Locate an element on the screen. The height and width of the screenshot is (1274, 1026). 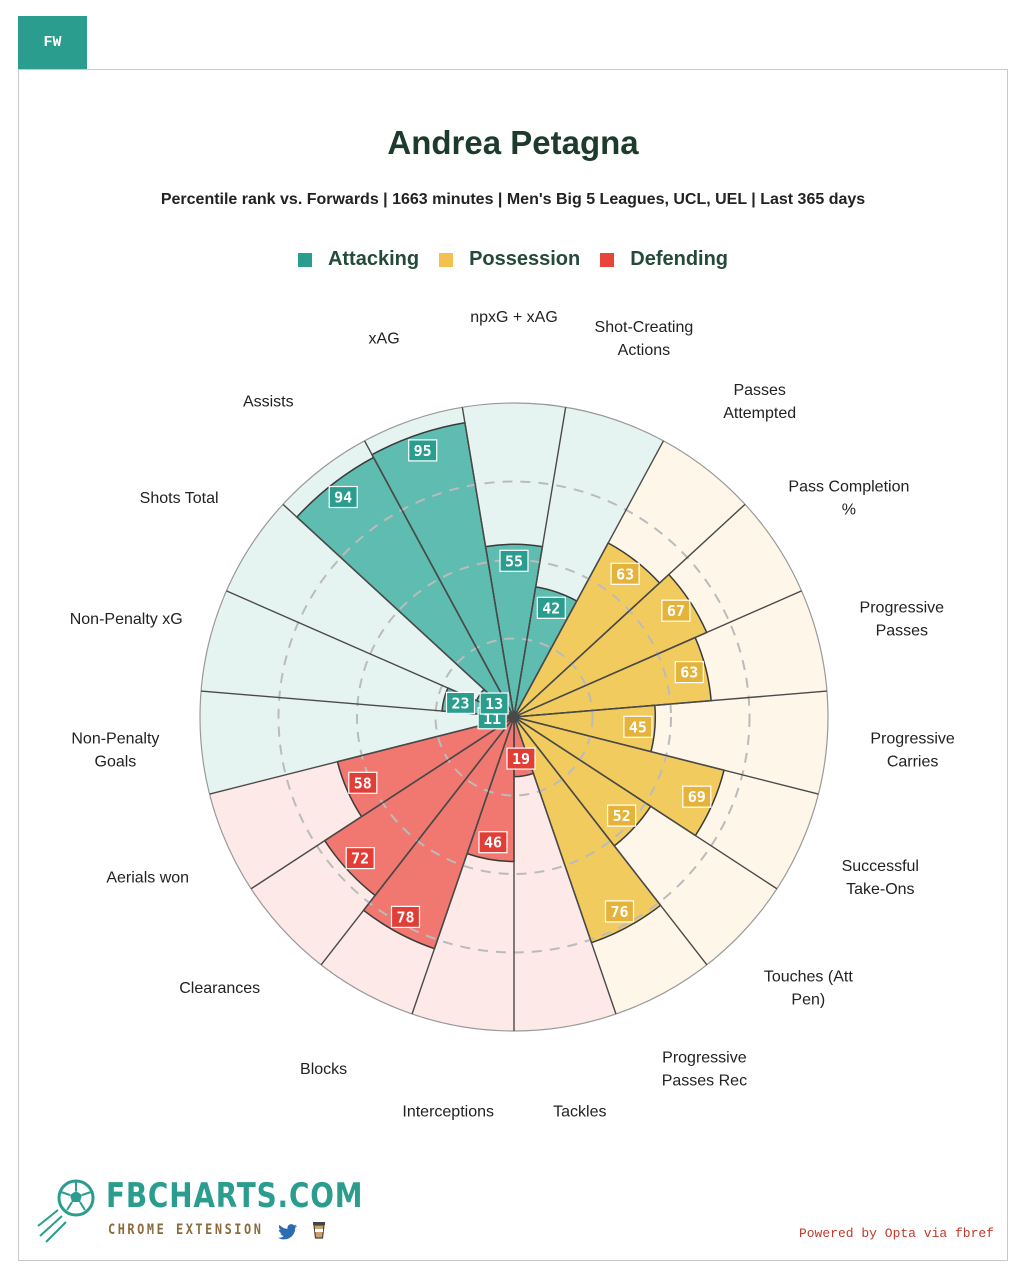
value-label: 19 is located at coordinates (521, 759).